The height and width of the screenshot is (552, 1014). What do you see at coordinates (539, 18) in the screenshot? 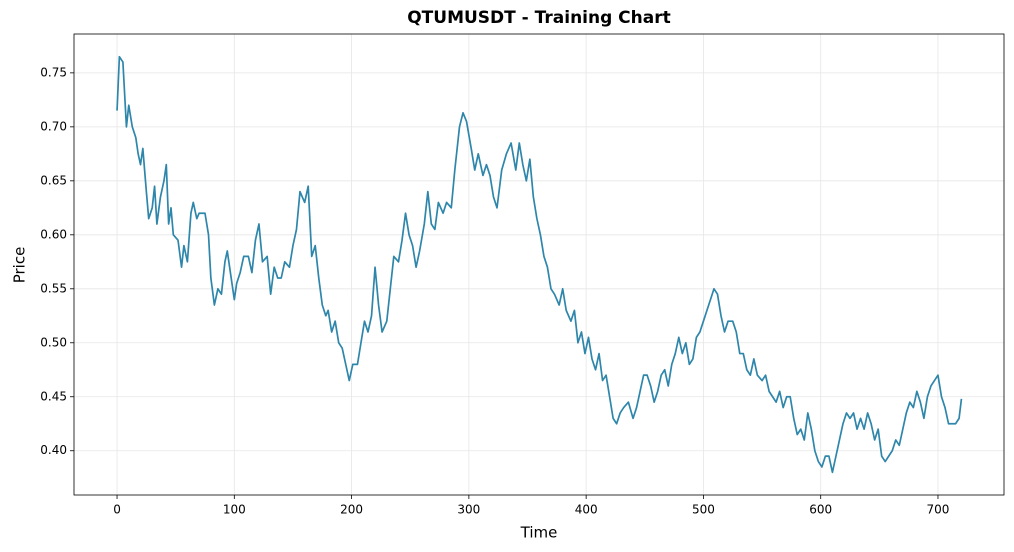
I see `chart-title: QTUMUSDT - Training Chart` at bounding box center [539, 18].